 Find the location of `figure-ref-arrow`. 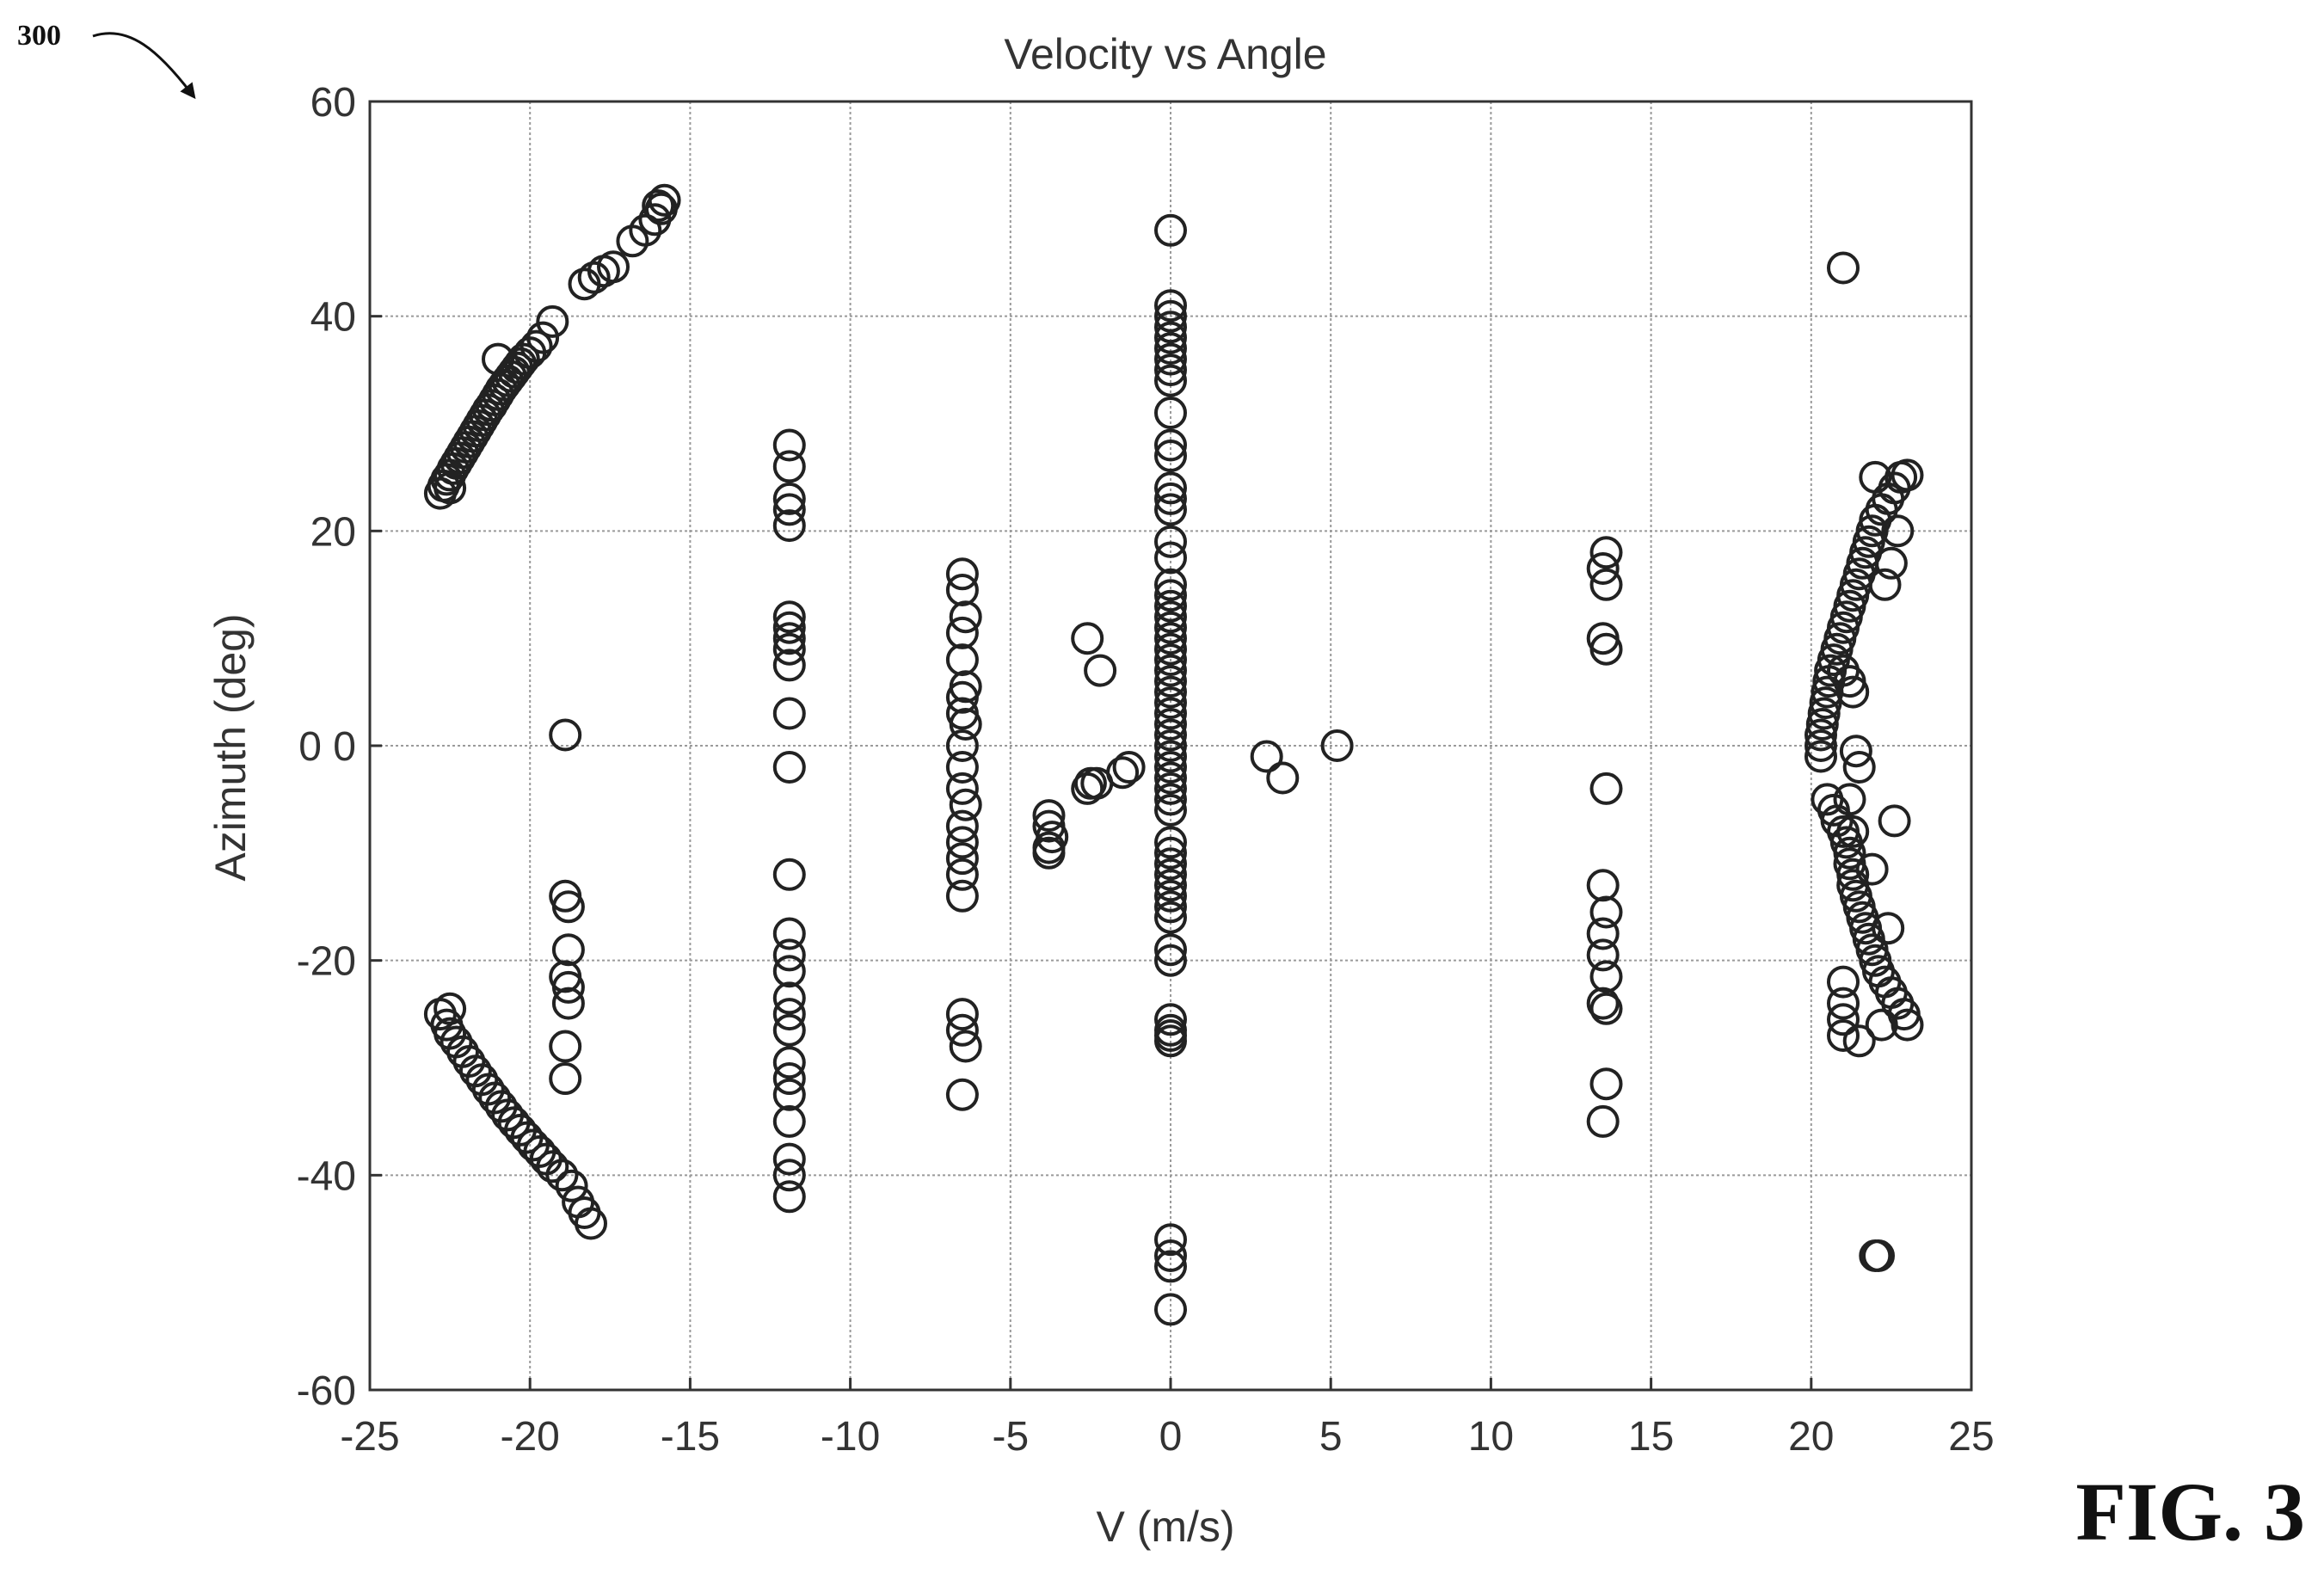

figure-ref-arrow is located at coordinates (142, 63).